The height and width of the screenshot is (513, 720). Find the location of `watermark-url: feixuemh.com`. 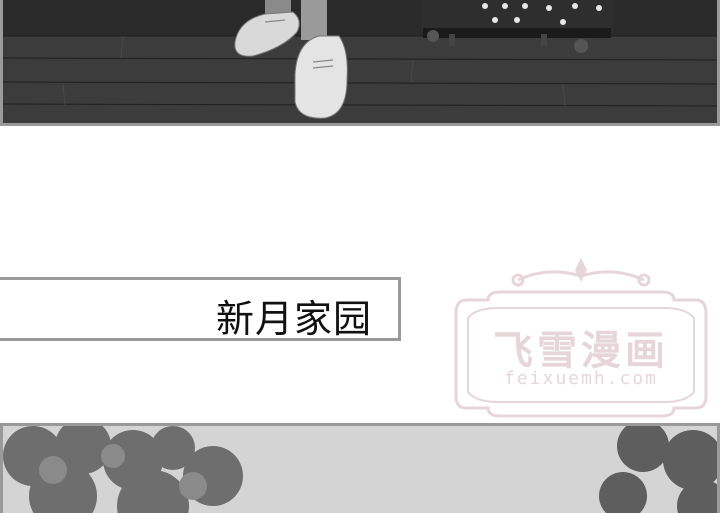

watermark-url: feixuemh.com is located at coordinates (581, 378).